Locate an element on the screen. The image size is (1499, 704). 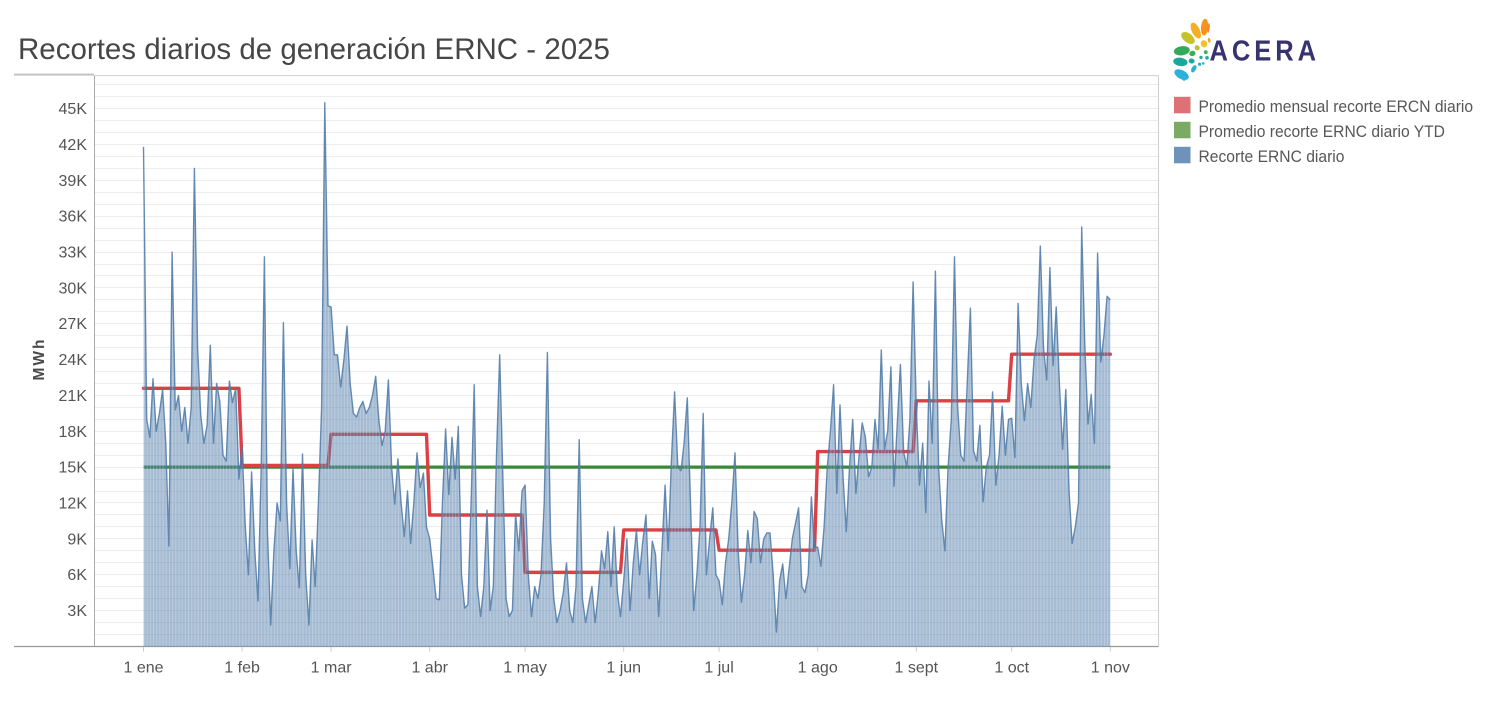
svg-text:Promedio recorte ERNC diario Y: Promedio recorte ERNC diario YTD is located at coordinates (1322, 131).